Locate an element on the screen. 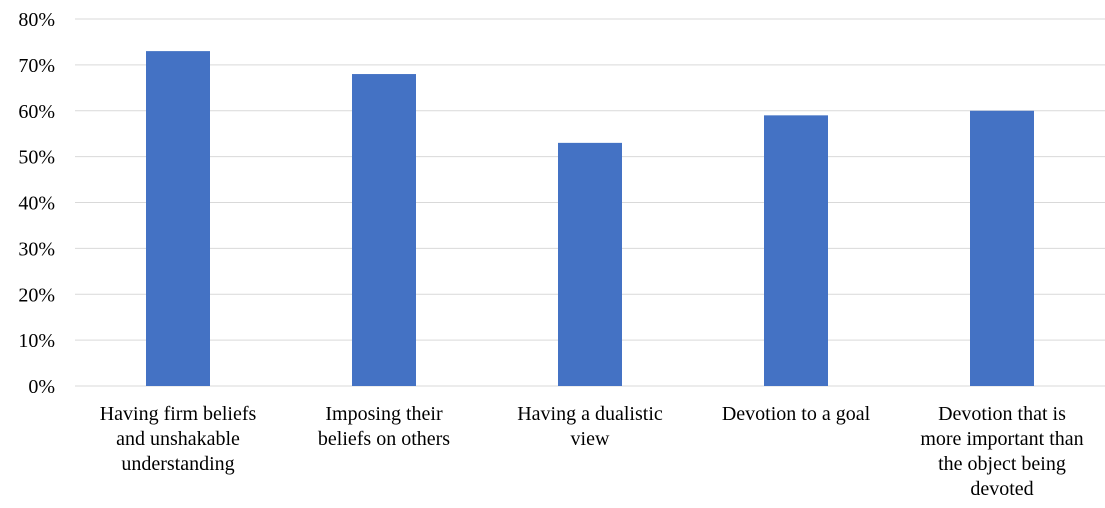 This screenshot has height=508, width=1105. x-category-label: Devotion to a goal is located at coordinates (796, 414).